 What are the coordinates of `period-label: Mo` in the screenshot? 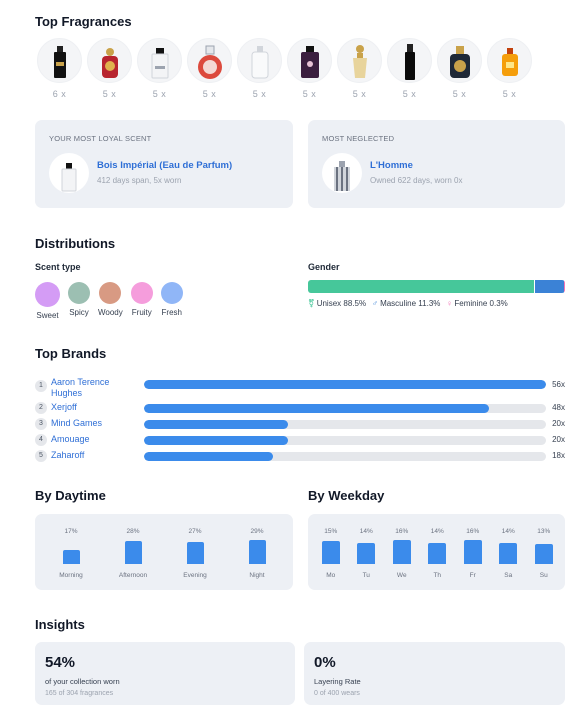 It's located at (331, 575).